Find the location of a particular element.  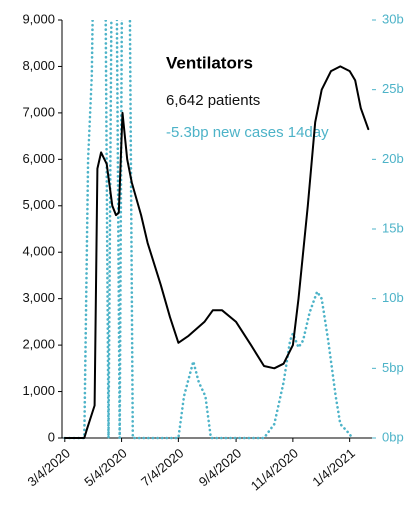

y-tick-label: 6,000 is located at coordinates (38, 158).